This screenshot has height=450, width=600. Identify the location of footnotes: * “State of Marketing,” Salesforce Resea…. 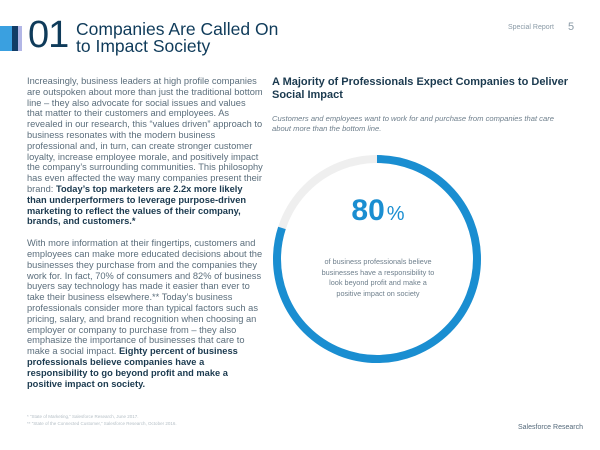
(145, 420).